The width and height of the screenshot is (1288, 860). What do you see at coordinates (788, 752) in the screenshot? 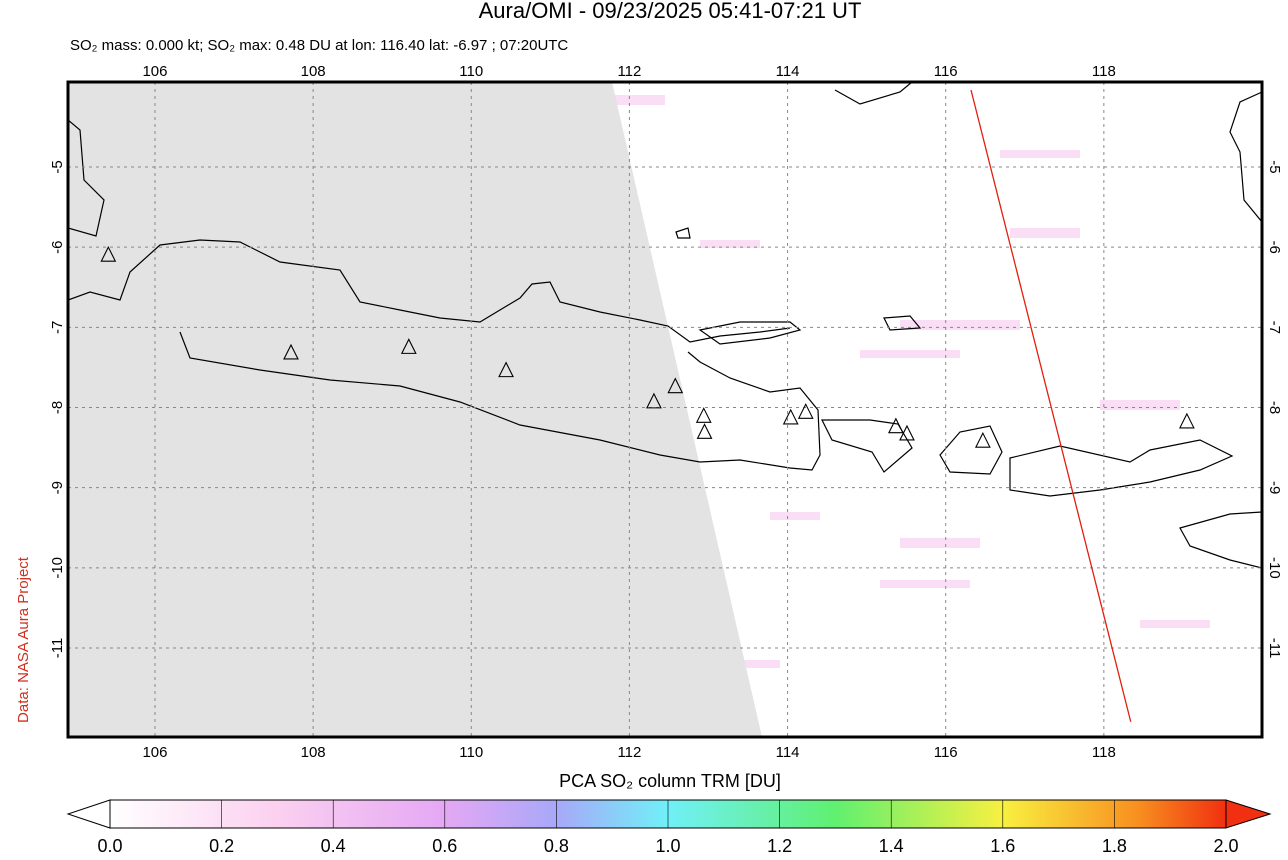
I see `x-tick-label-bottom: 114` at bounding box center [788, 752].